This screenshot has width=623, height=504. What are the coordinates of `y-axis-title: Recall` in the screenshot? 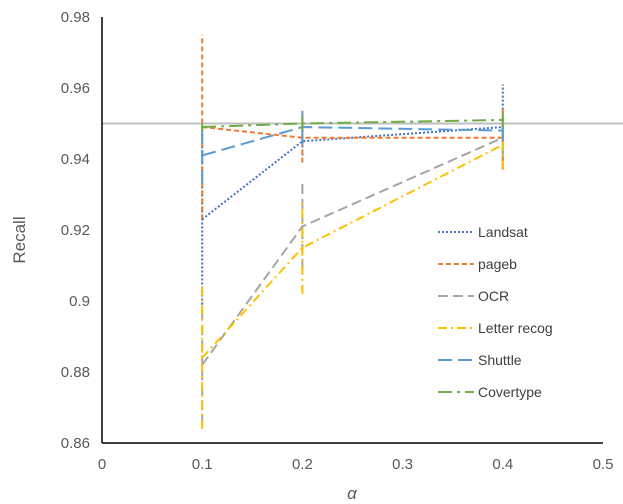 It's located at (19, 239).